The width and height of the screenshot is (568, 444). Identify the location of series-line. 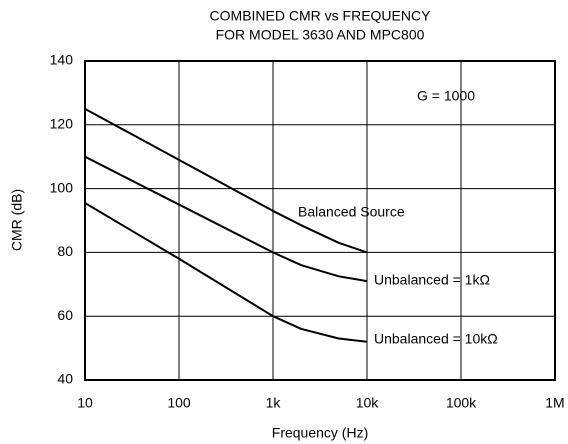
(226, 219).